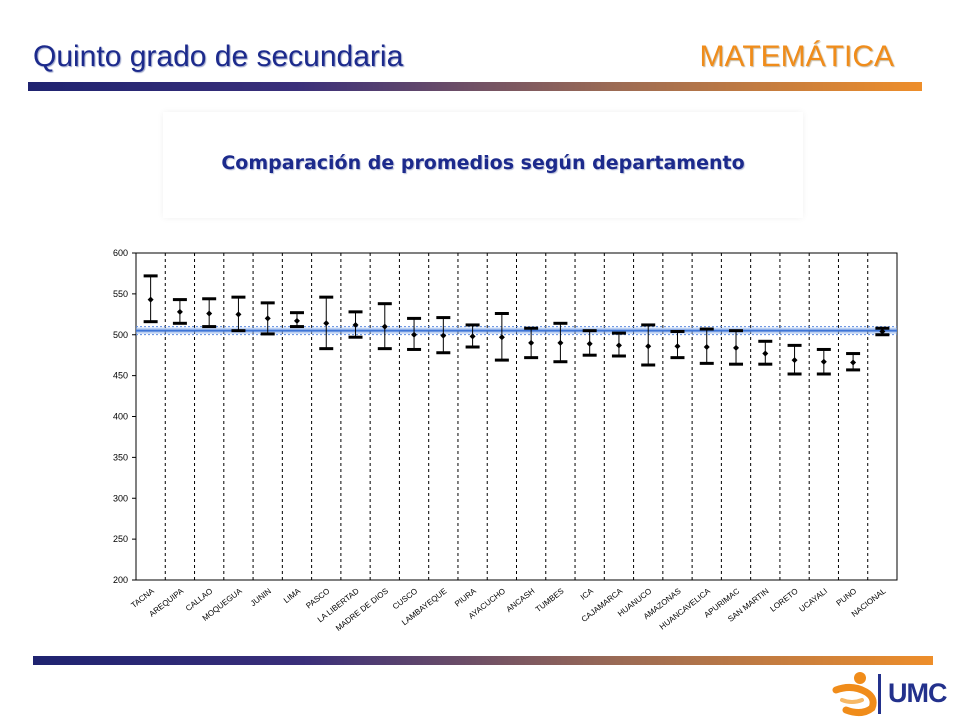  What do you see at coordinates (917, 693) in the screenshot?
I see `logo-text: UMC` at bounding box center [917, 693].